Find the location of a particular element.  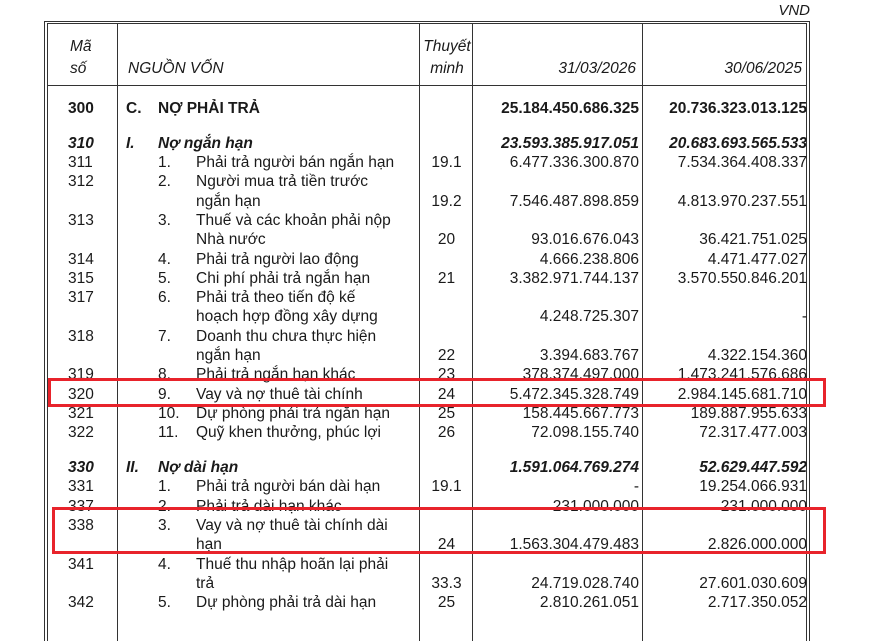

row-value-31-03-2026: 158.445.667.773 is located at coordinates (580, 413).